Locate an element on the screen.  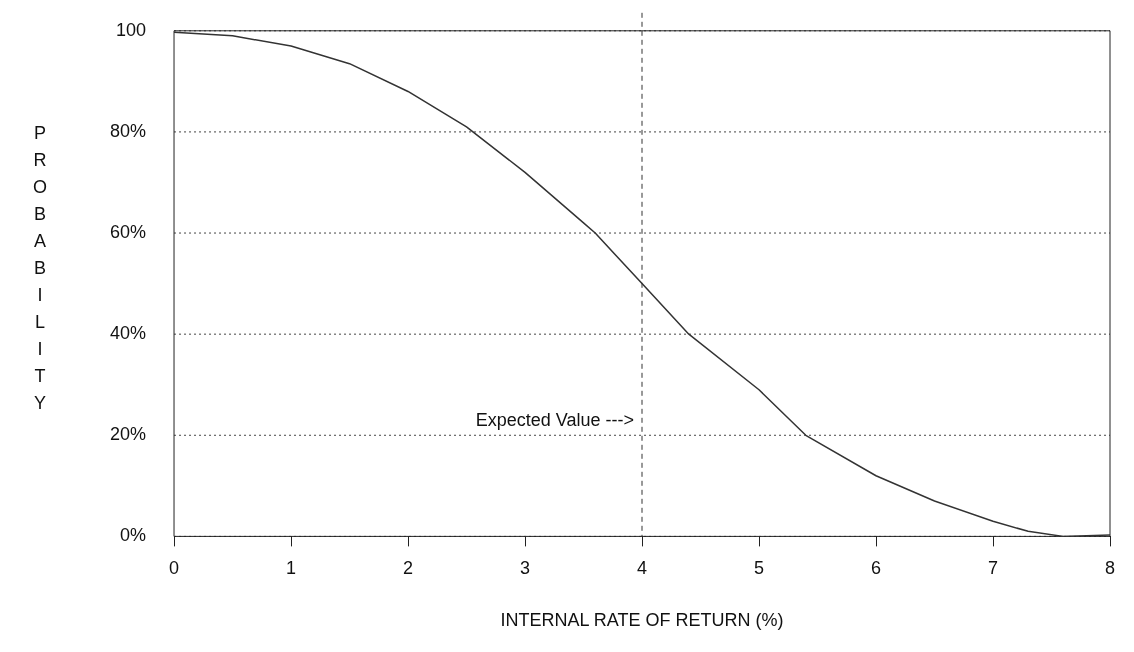
x-tick-label: 0 is located at coordinates (174, 568).